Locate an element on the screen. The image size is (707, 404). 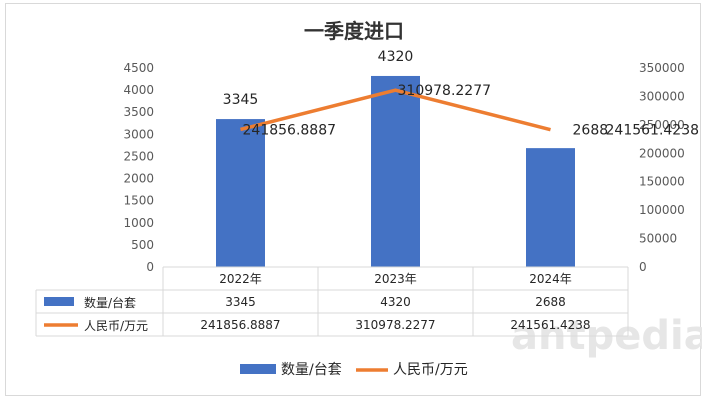
bar-data-label: 2688 is located at coordinates (591, 131).